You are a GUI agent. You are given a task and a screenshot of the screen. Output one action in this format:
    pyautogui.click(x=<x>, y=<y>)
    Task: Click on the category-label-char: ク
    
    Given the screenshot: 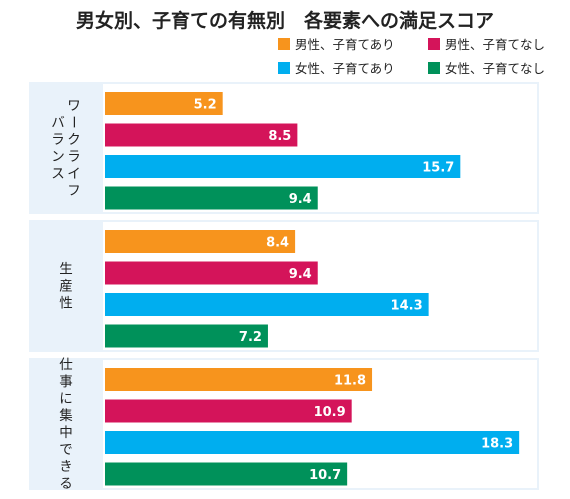 What is the action you would take?
    pyautogui.click(x=74, y=140)
    